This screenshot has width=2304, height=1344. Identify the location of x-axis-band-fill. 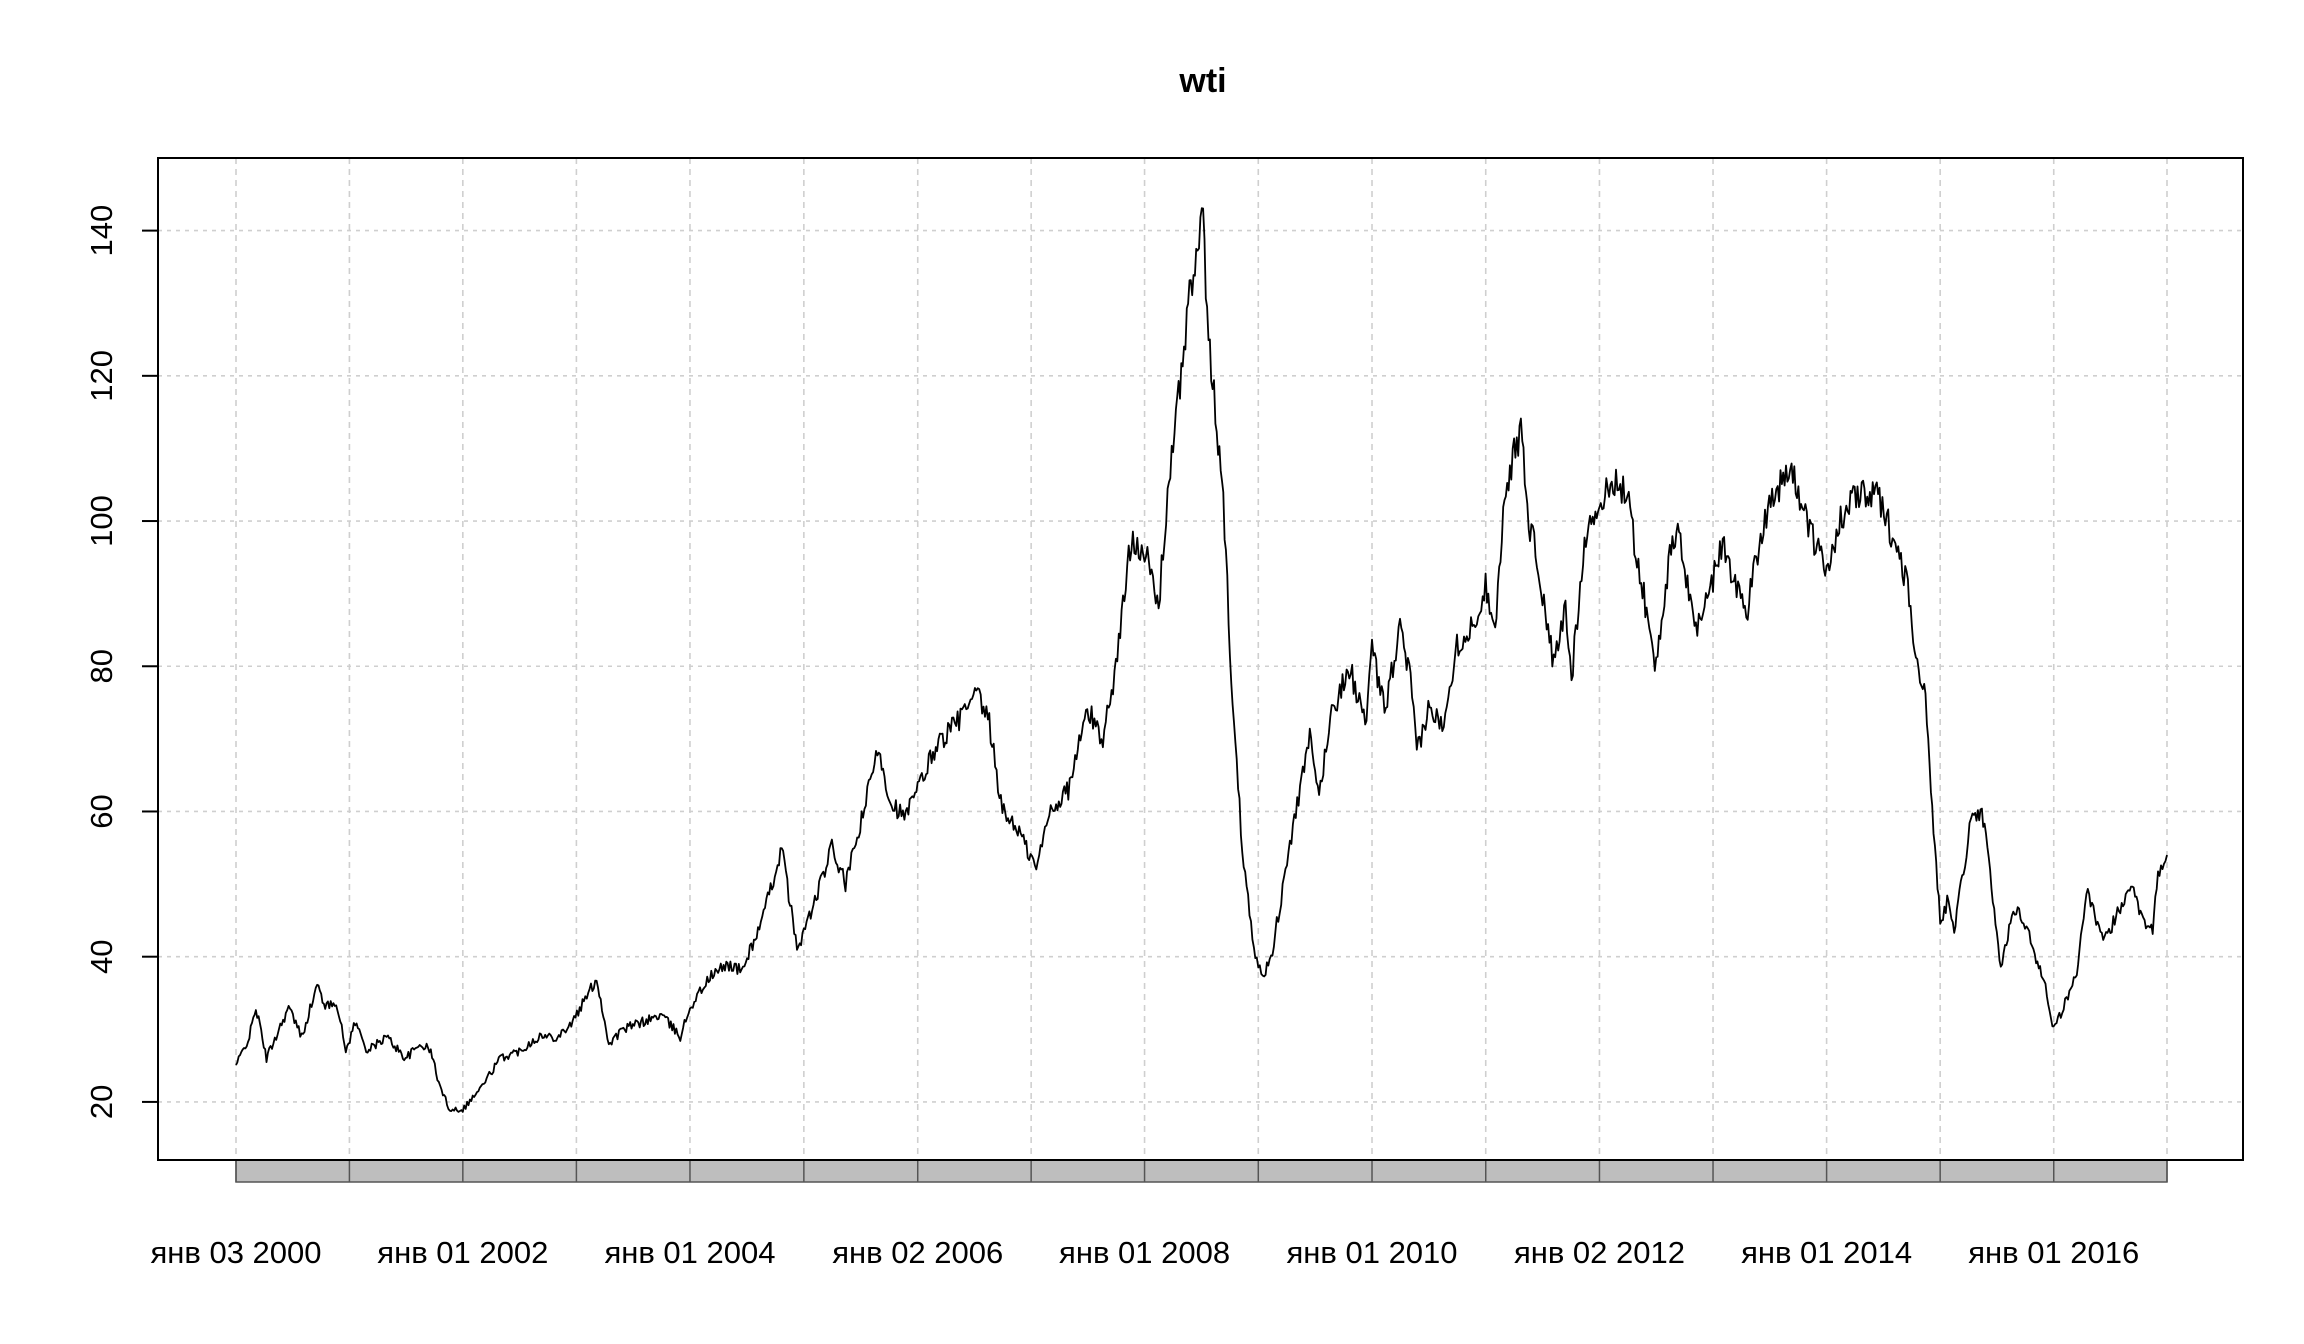
(1201, 1171).